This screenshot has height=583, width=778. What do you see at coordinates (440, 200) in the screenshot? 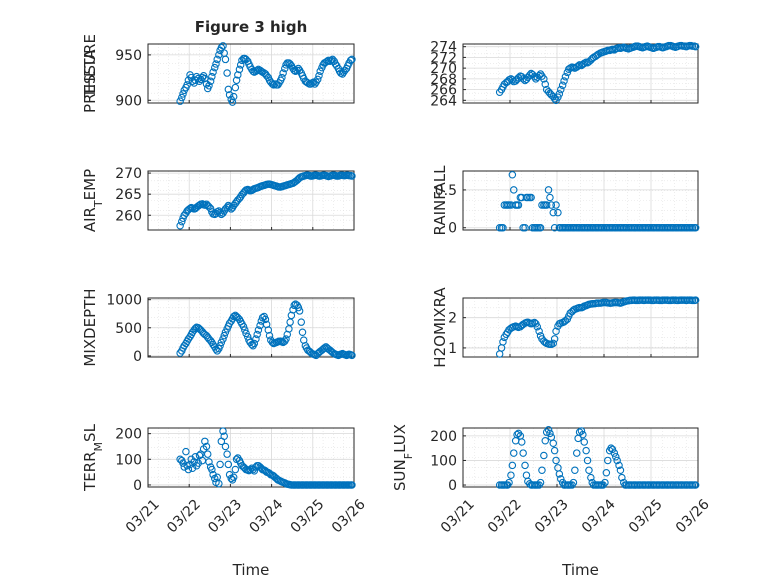
I see `y-axis-label: RAINFALL` at bounding box center [440, 200].